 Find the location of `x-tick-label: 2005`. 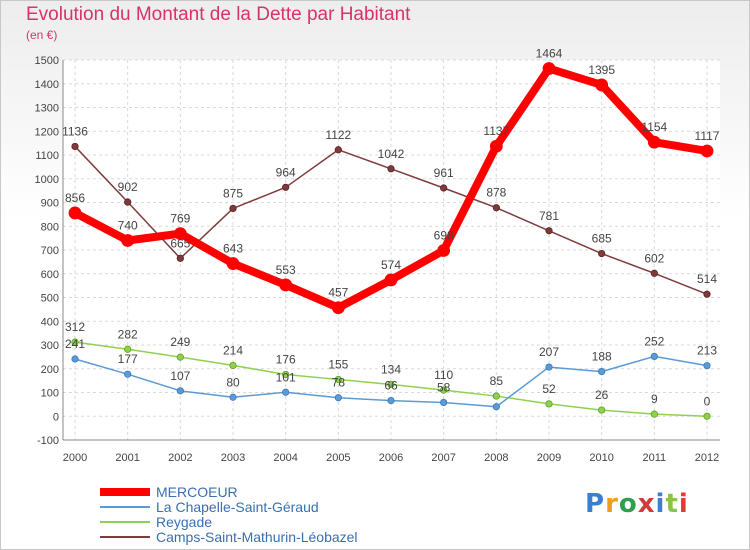

x-tick-label: 2005 is located at coordinates (338, 458).